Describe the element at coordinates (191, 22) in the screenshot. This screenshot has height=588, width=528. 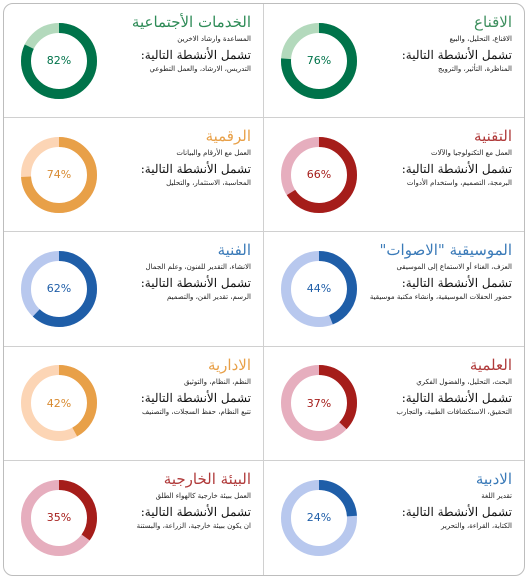
I see `card-title: الخدمات الأجتماعية` at that location.